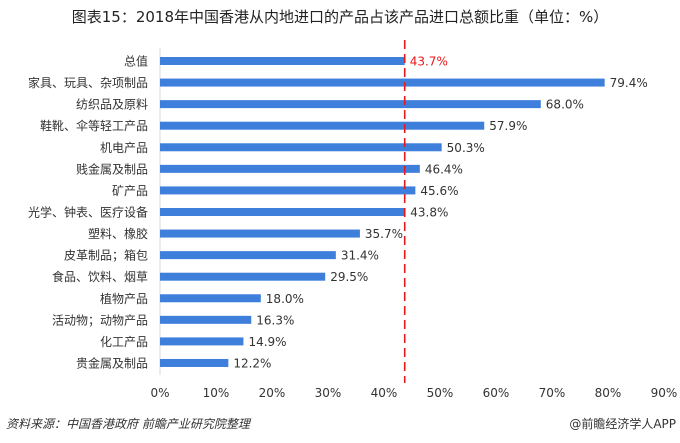  I want to click on category-label: 皮革制品；箱包, so click(106, 255).